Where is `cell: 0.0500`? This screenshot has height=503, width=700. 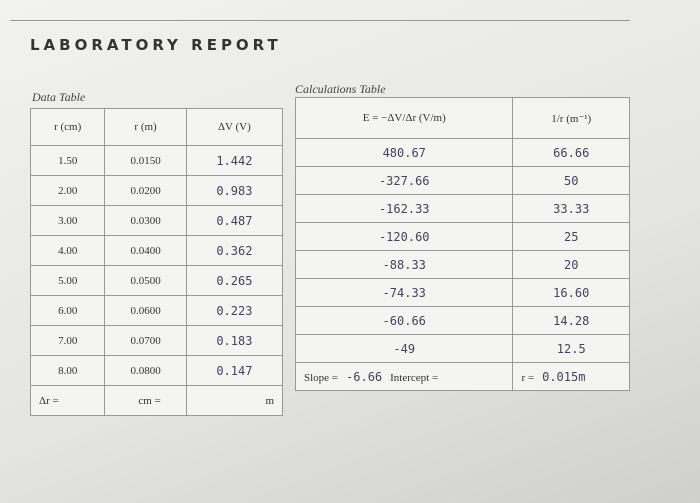 cell: 0.0500 is located at coordinates (145, 280).